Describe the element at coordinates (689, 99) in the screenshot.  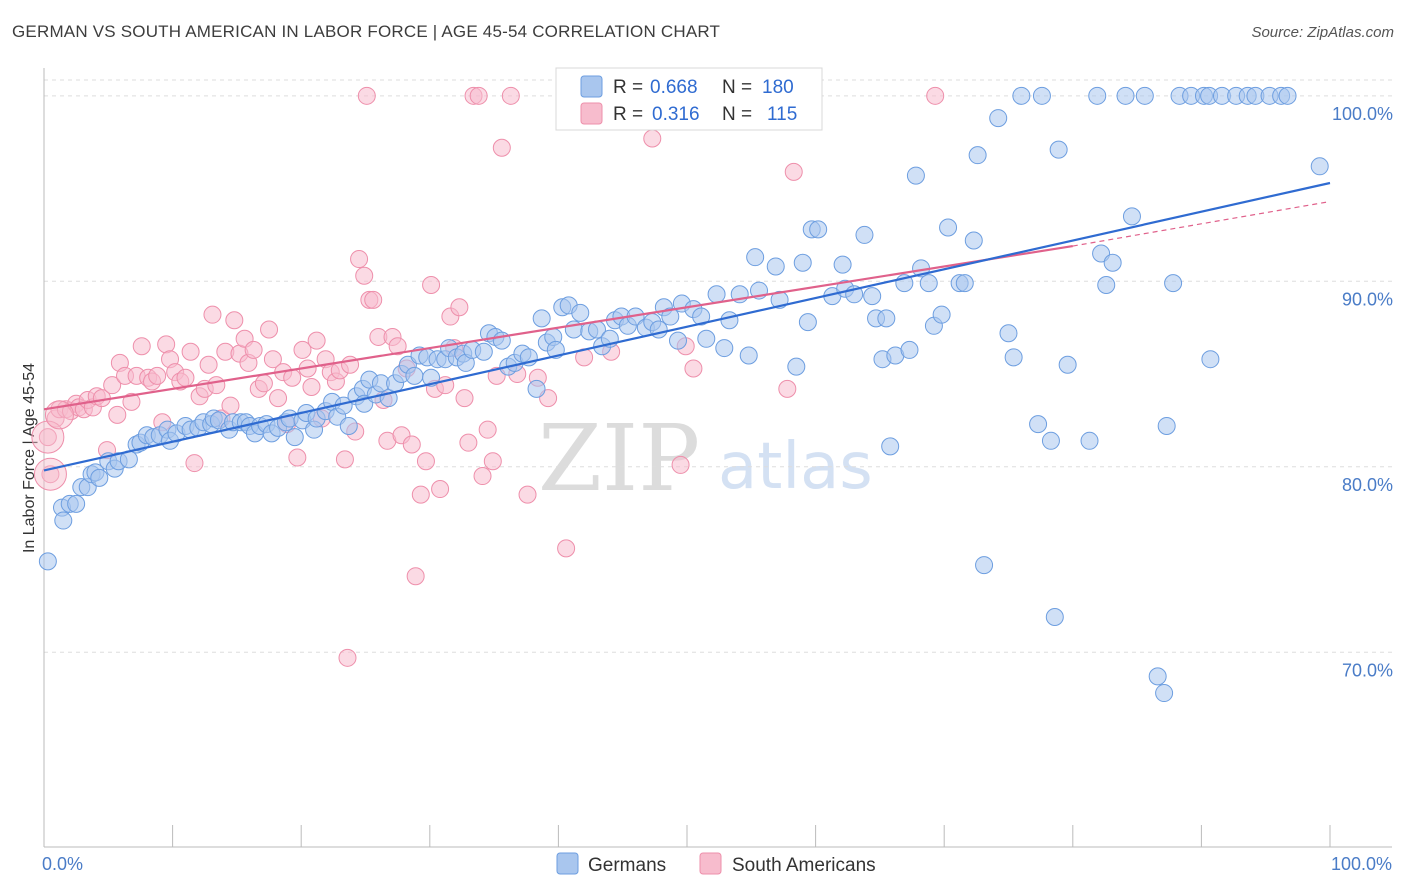
I see `correlation-legend: R = 0.668 N = 180 R = 0.316 N = 115` at that location.